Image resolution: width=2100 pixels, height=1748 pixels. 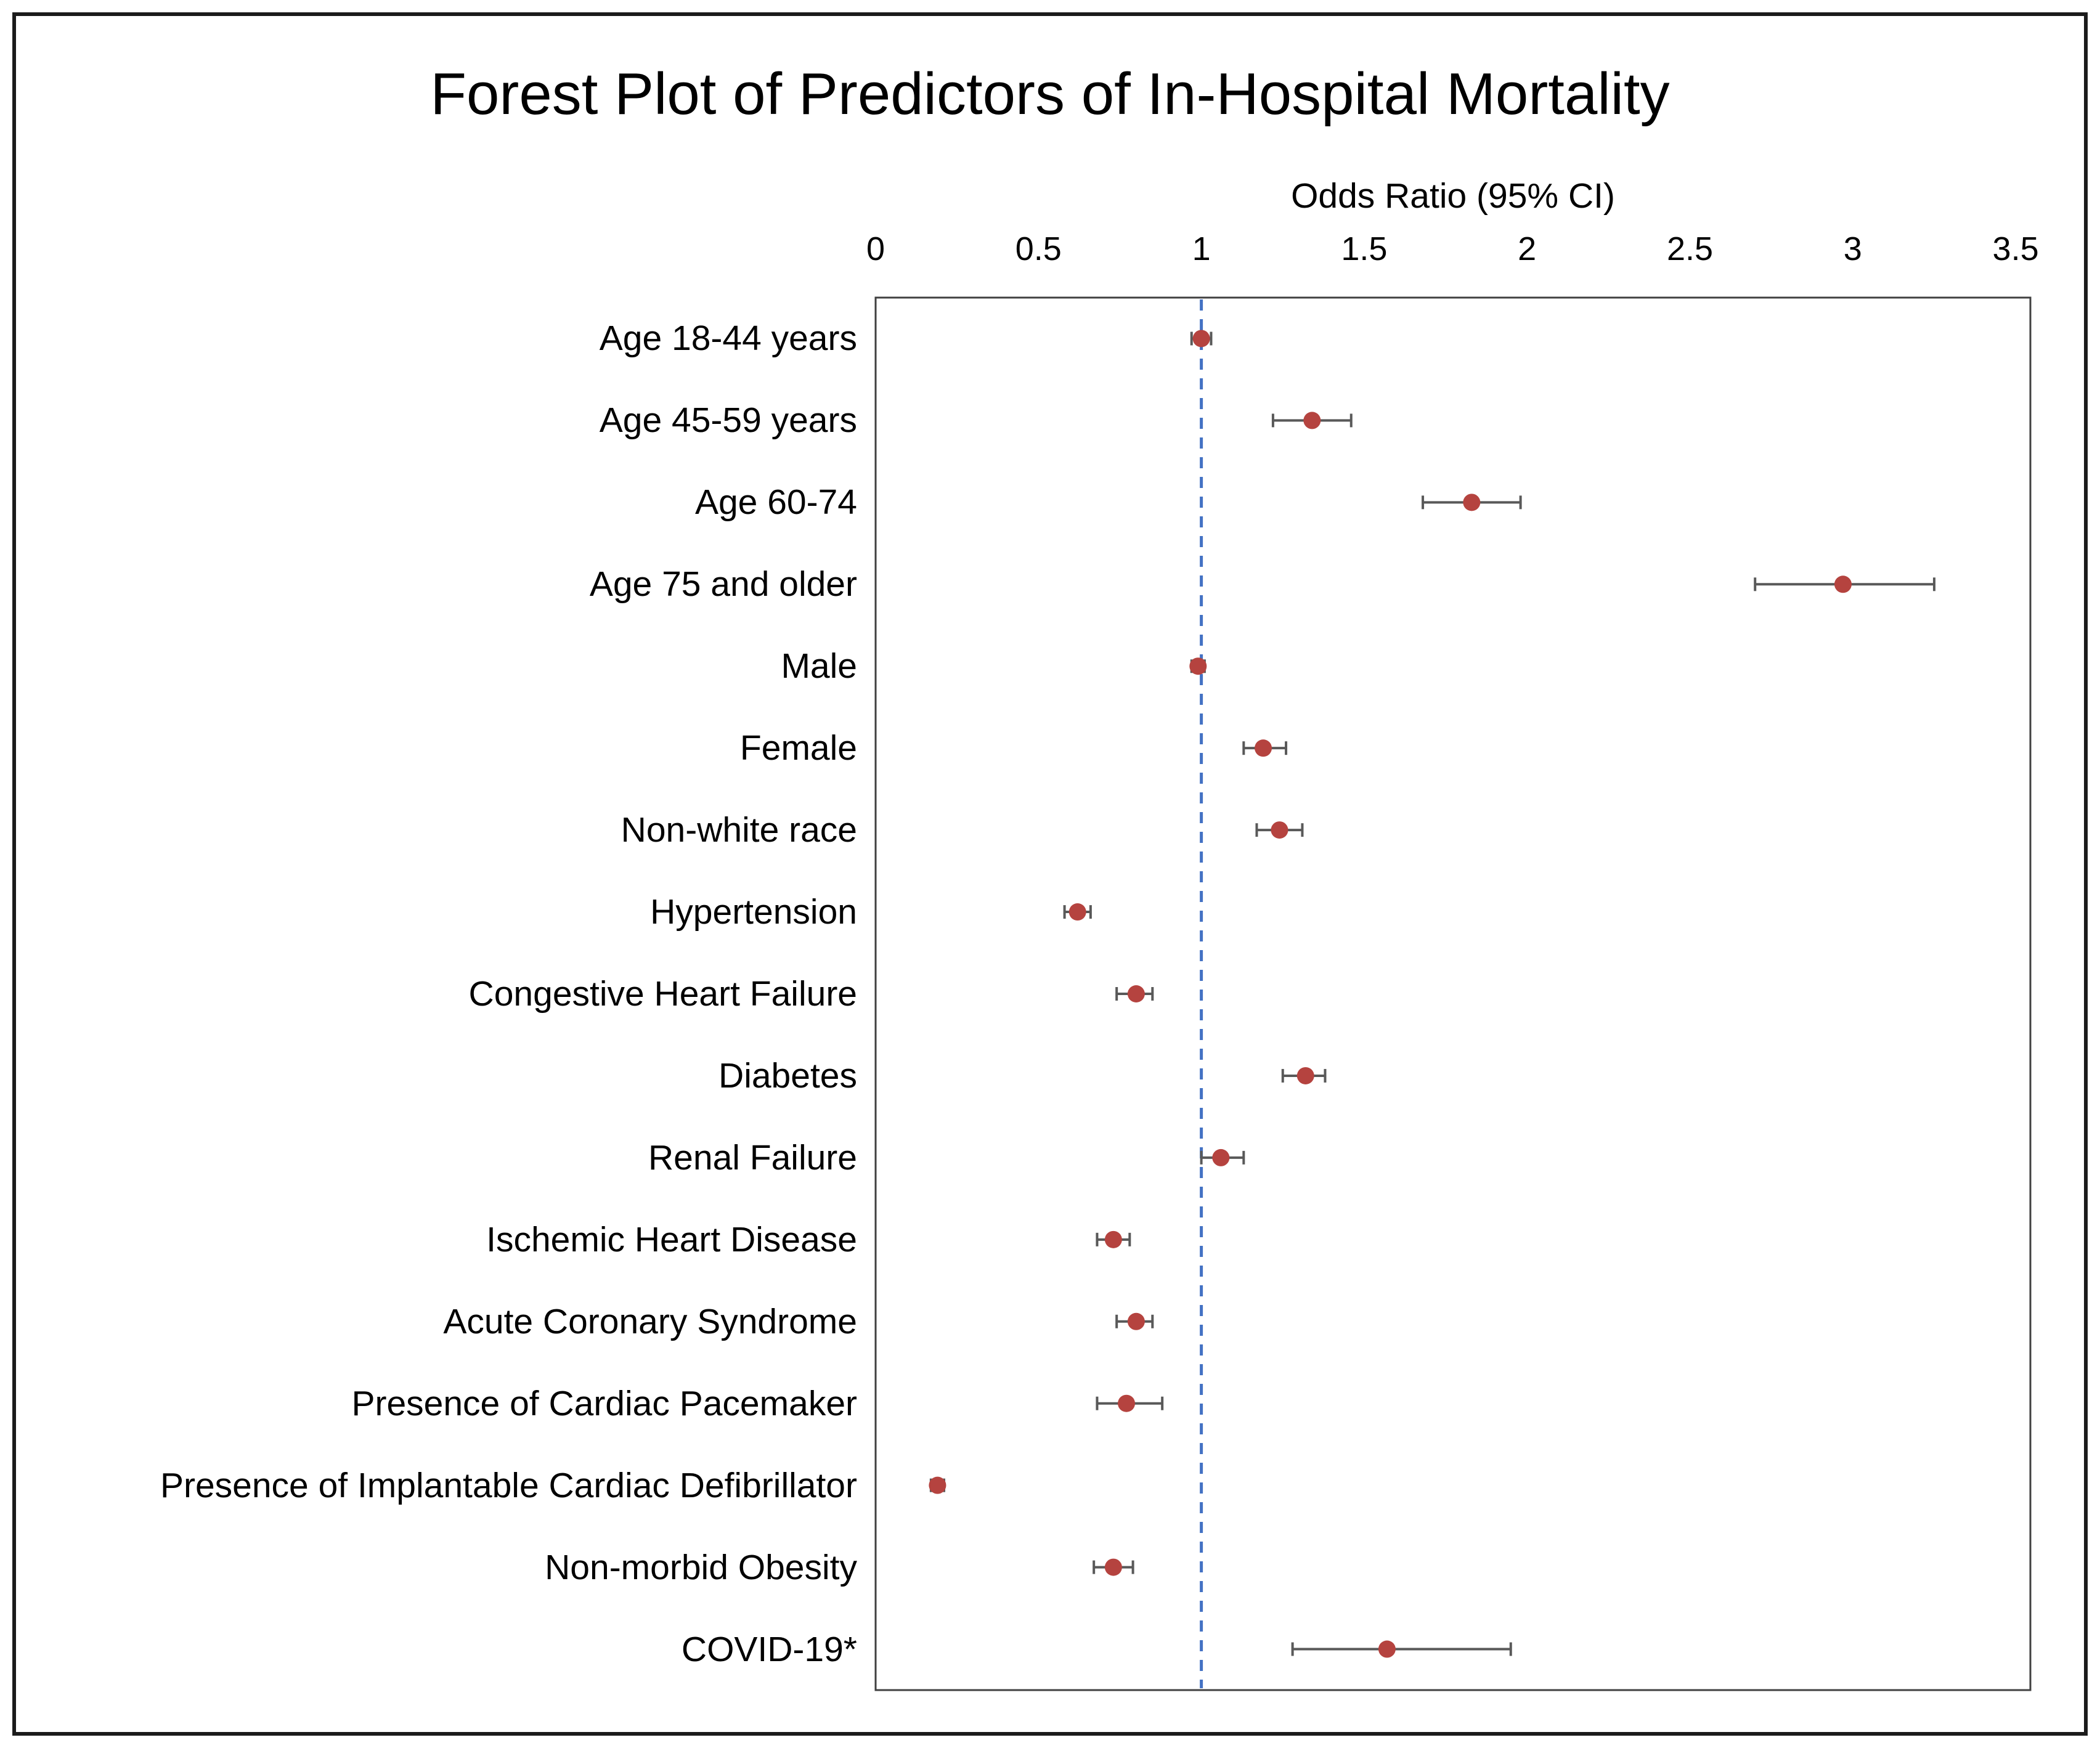 I want to click on x-tick-label: 1.5, so click(x=1364, y=248).